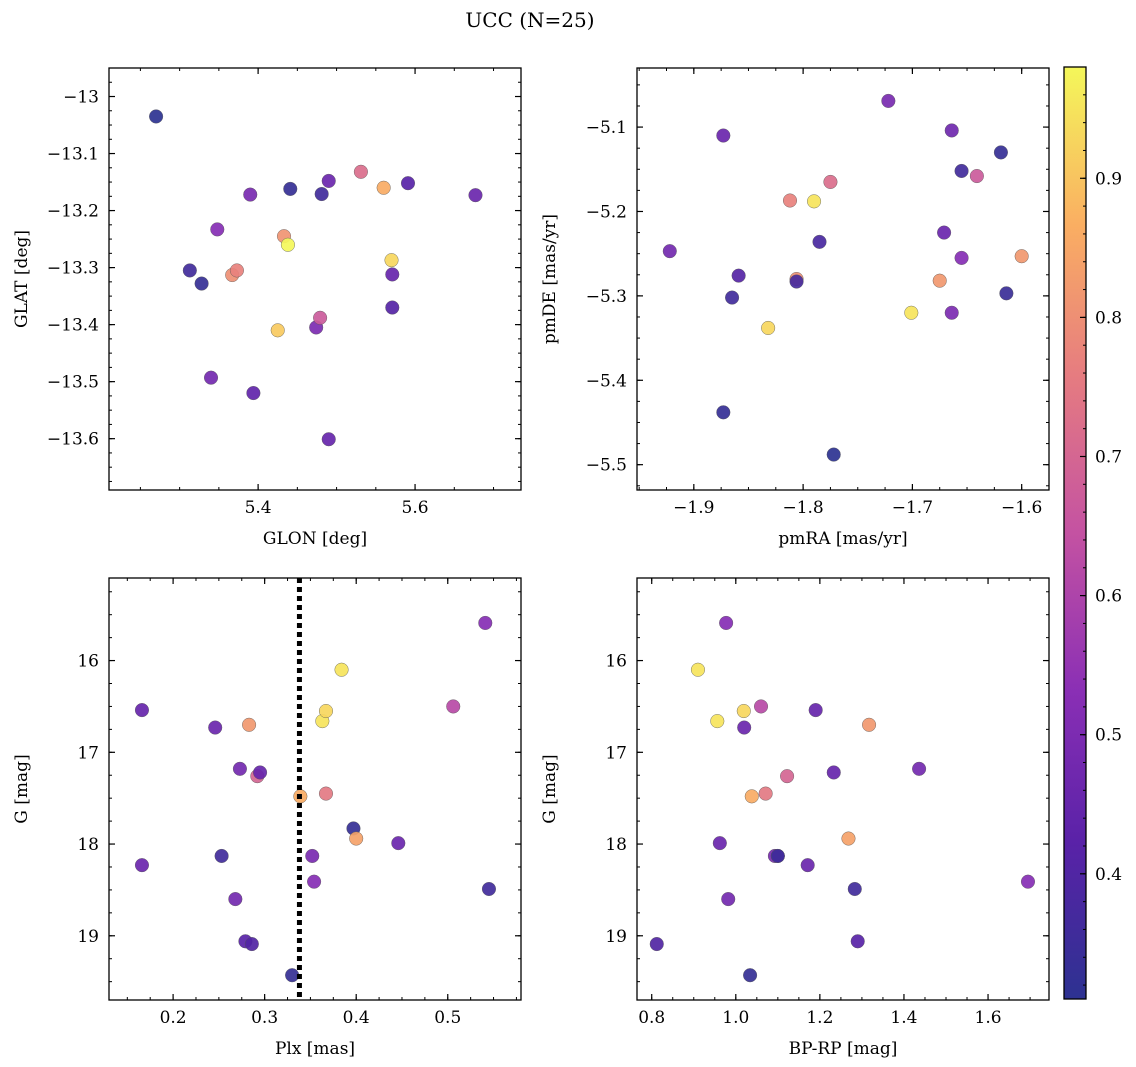 This screenshot has height=1067, width=1136. What do you see at coordinates (73, 383) in the screenshot?
I see `y-tick-label: −13.5` at bounding box center [73, 383].